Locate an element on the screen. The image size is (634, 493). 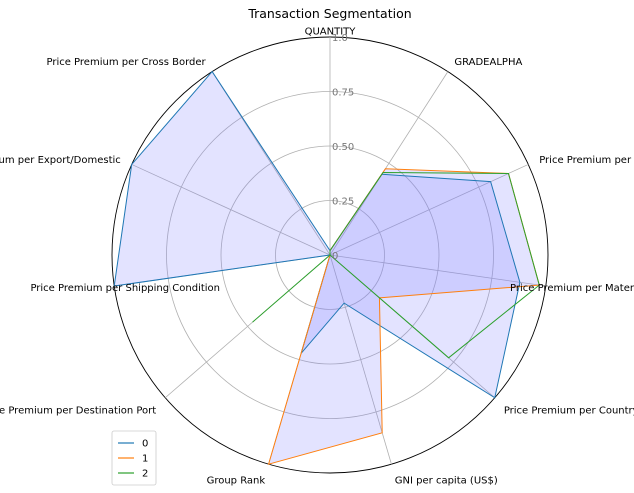
axis-label: Price Premium per Country is located at coordinates (569, 411).